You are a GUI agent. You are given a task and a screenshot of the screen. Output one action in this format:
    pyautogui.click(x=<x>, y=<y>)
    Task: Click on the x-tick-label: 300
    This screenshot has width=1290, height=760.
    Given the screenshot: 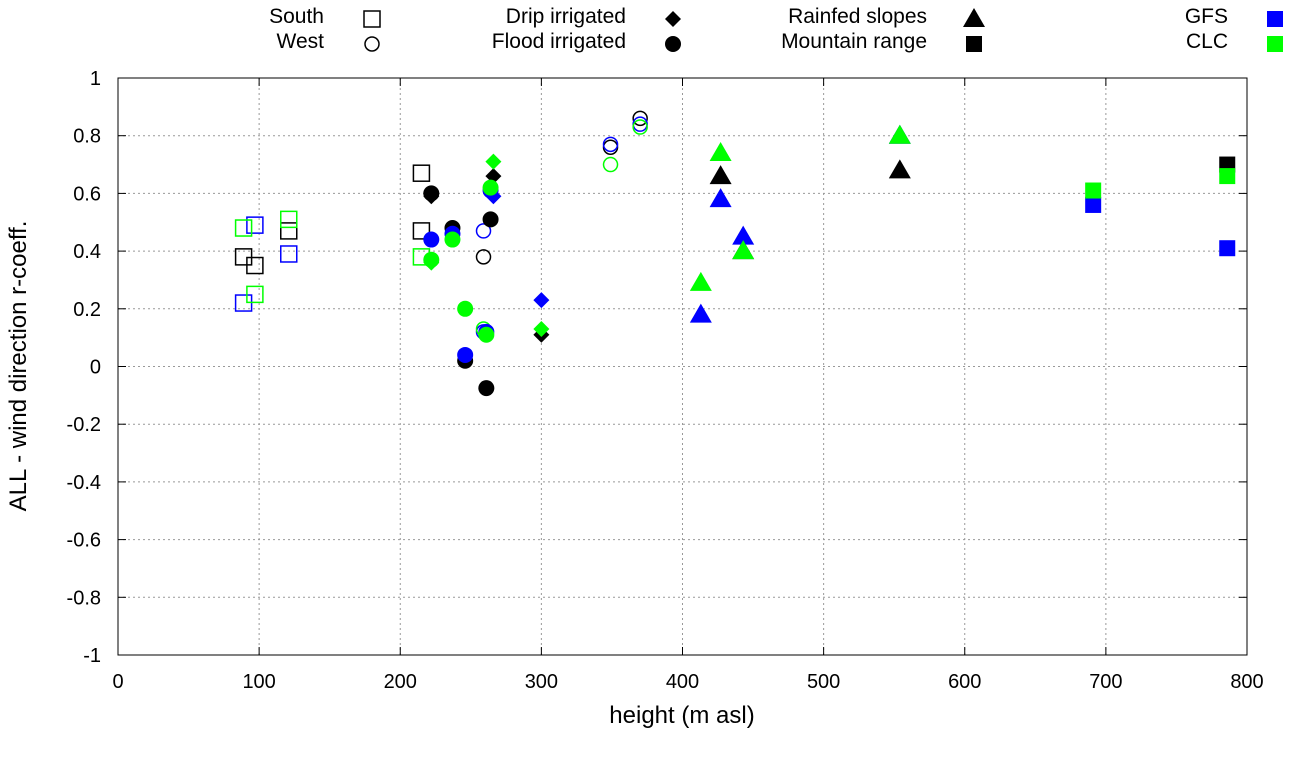 What is the action you would take?
    pyautogui.click(x=541, y=682)
    